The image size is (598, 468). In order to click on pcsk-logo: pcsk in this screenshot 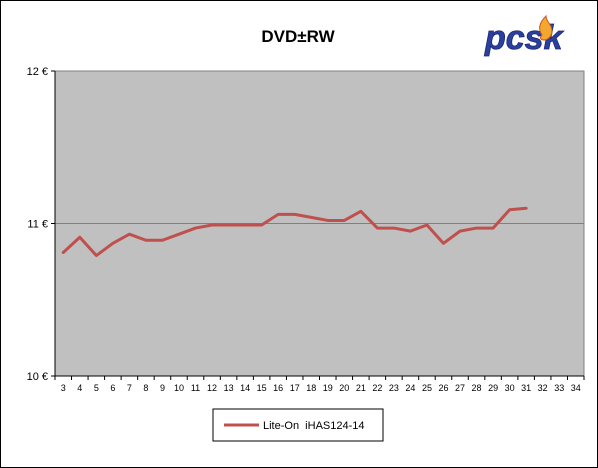, I will do `click(524, 35)`.